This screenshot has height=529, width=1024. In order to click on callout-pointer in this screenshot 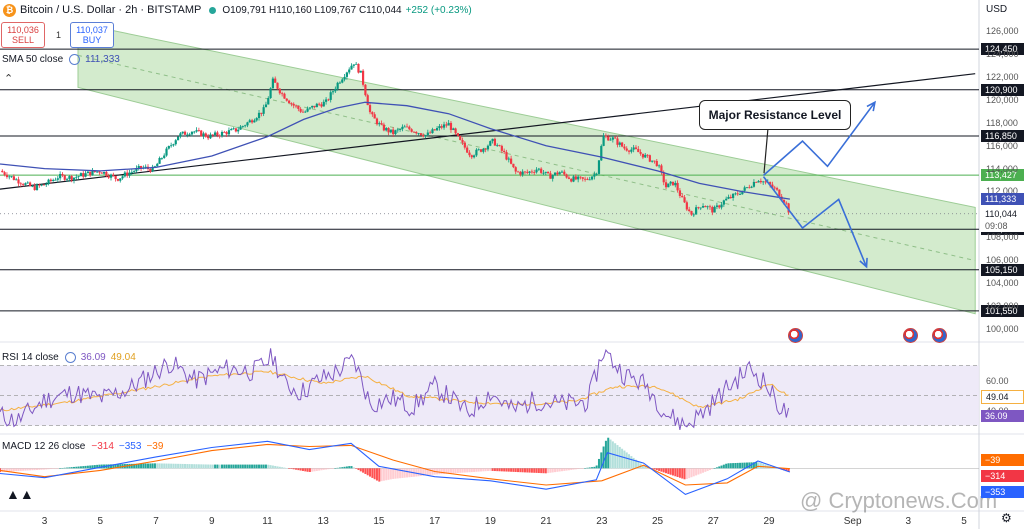, I will do `click(766, 150)`.